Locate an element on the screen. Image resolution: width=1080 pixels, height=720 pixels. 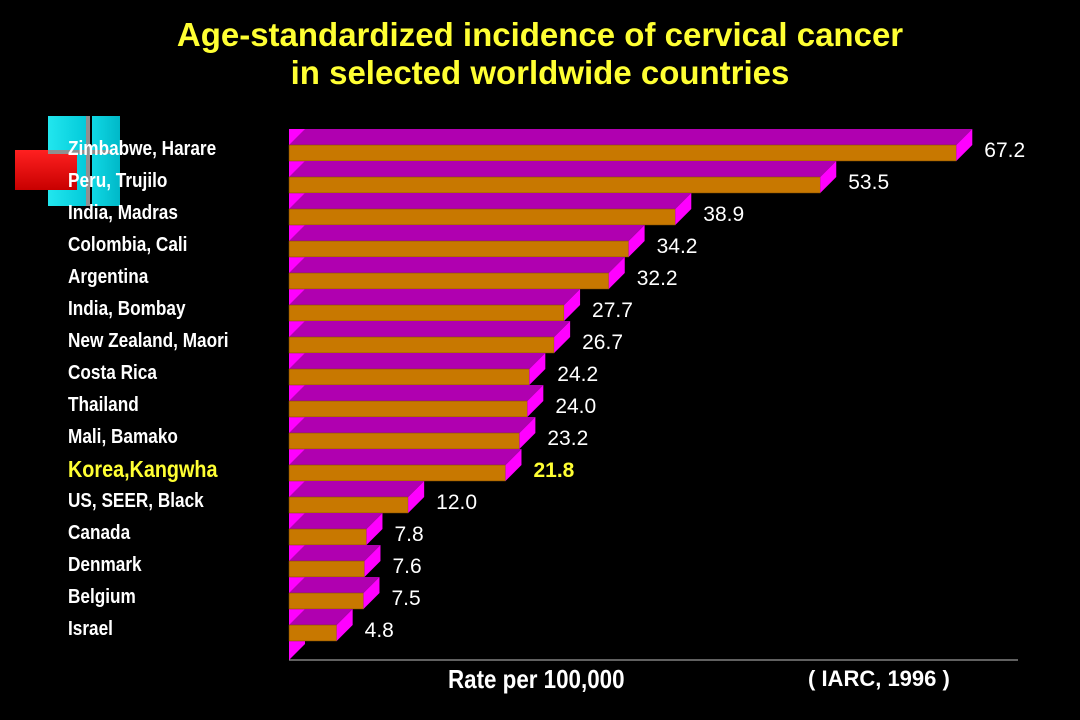
category-label: Peru, Trujilo is located at coordinates (118, 181).